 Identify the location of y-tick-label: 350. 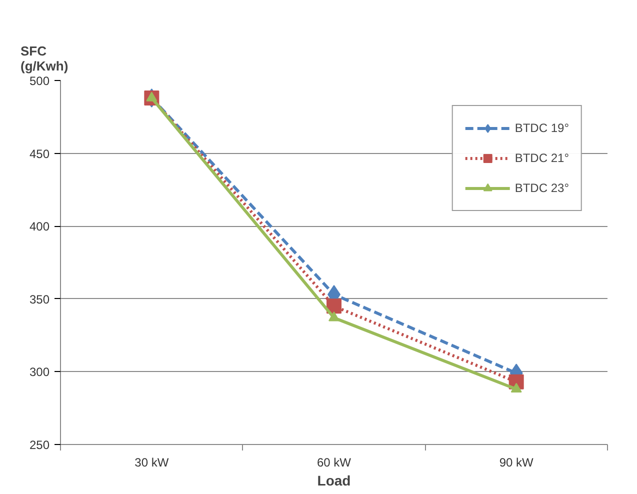
(39, 299).